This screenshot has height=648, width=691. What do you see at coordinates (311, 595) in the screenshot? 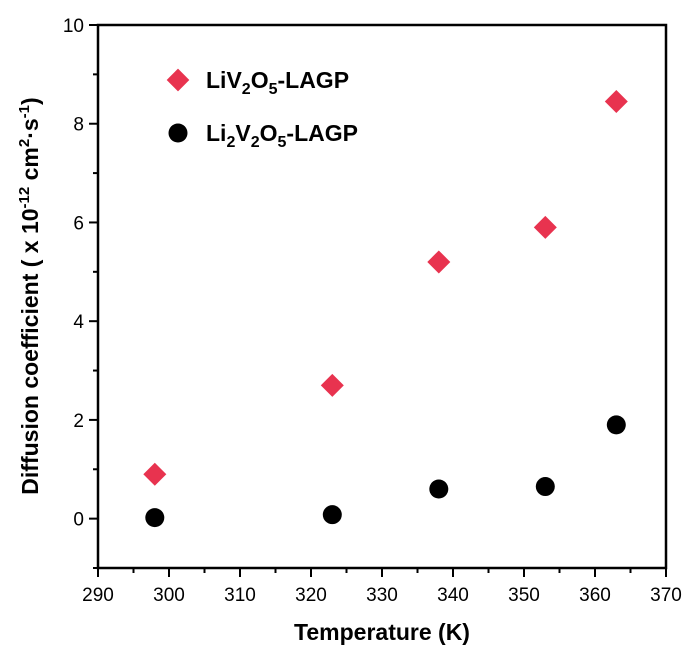
I see `x-tick-label-3: 320` at bounding box center [311, 595].